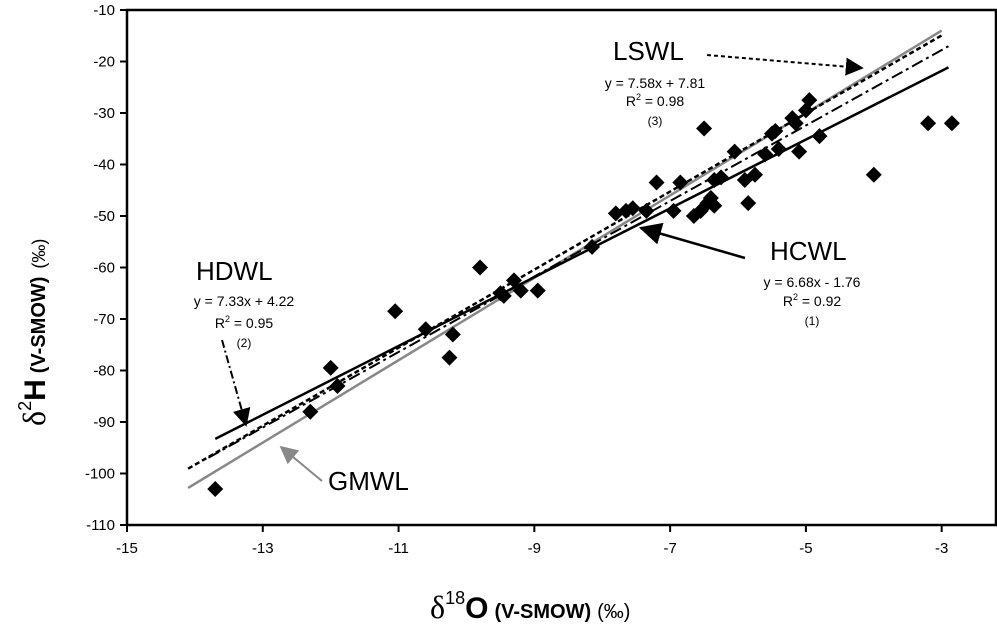 Image resolution: width=997 pixels, height=632 pixels. What do you see at coordinates (669, 548) in the screenshot?
I see `x-tick-label: -7` at bounding box center [669, 548].